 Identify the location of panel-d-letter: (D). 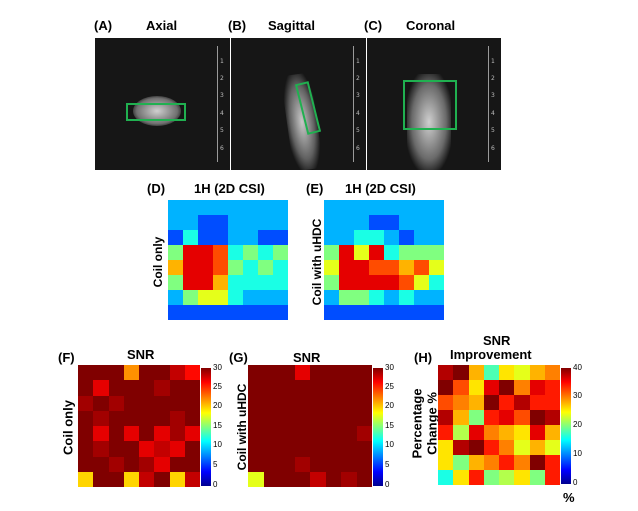
(156, 188).